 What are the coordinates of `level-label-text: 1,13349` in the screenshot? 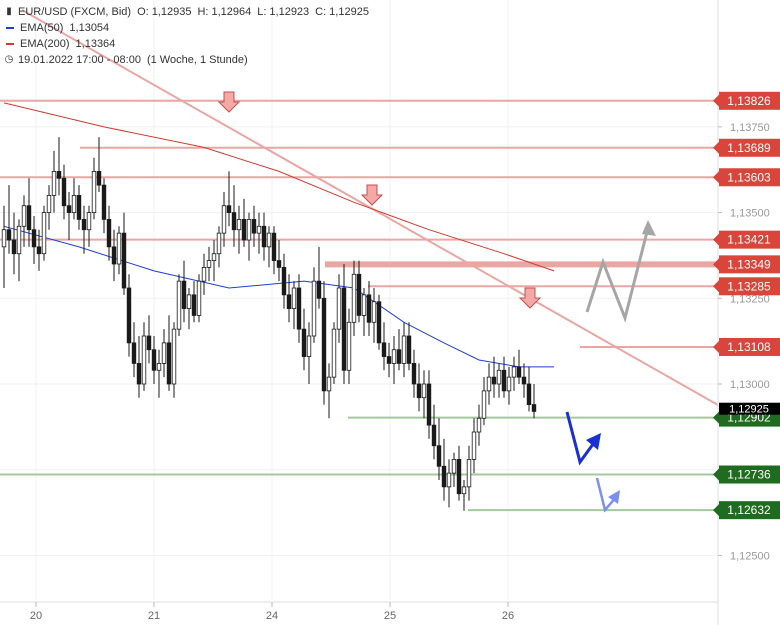 It's located at (749, 264).